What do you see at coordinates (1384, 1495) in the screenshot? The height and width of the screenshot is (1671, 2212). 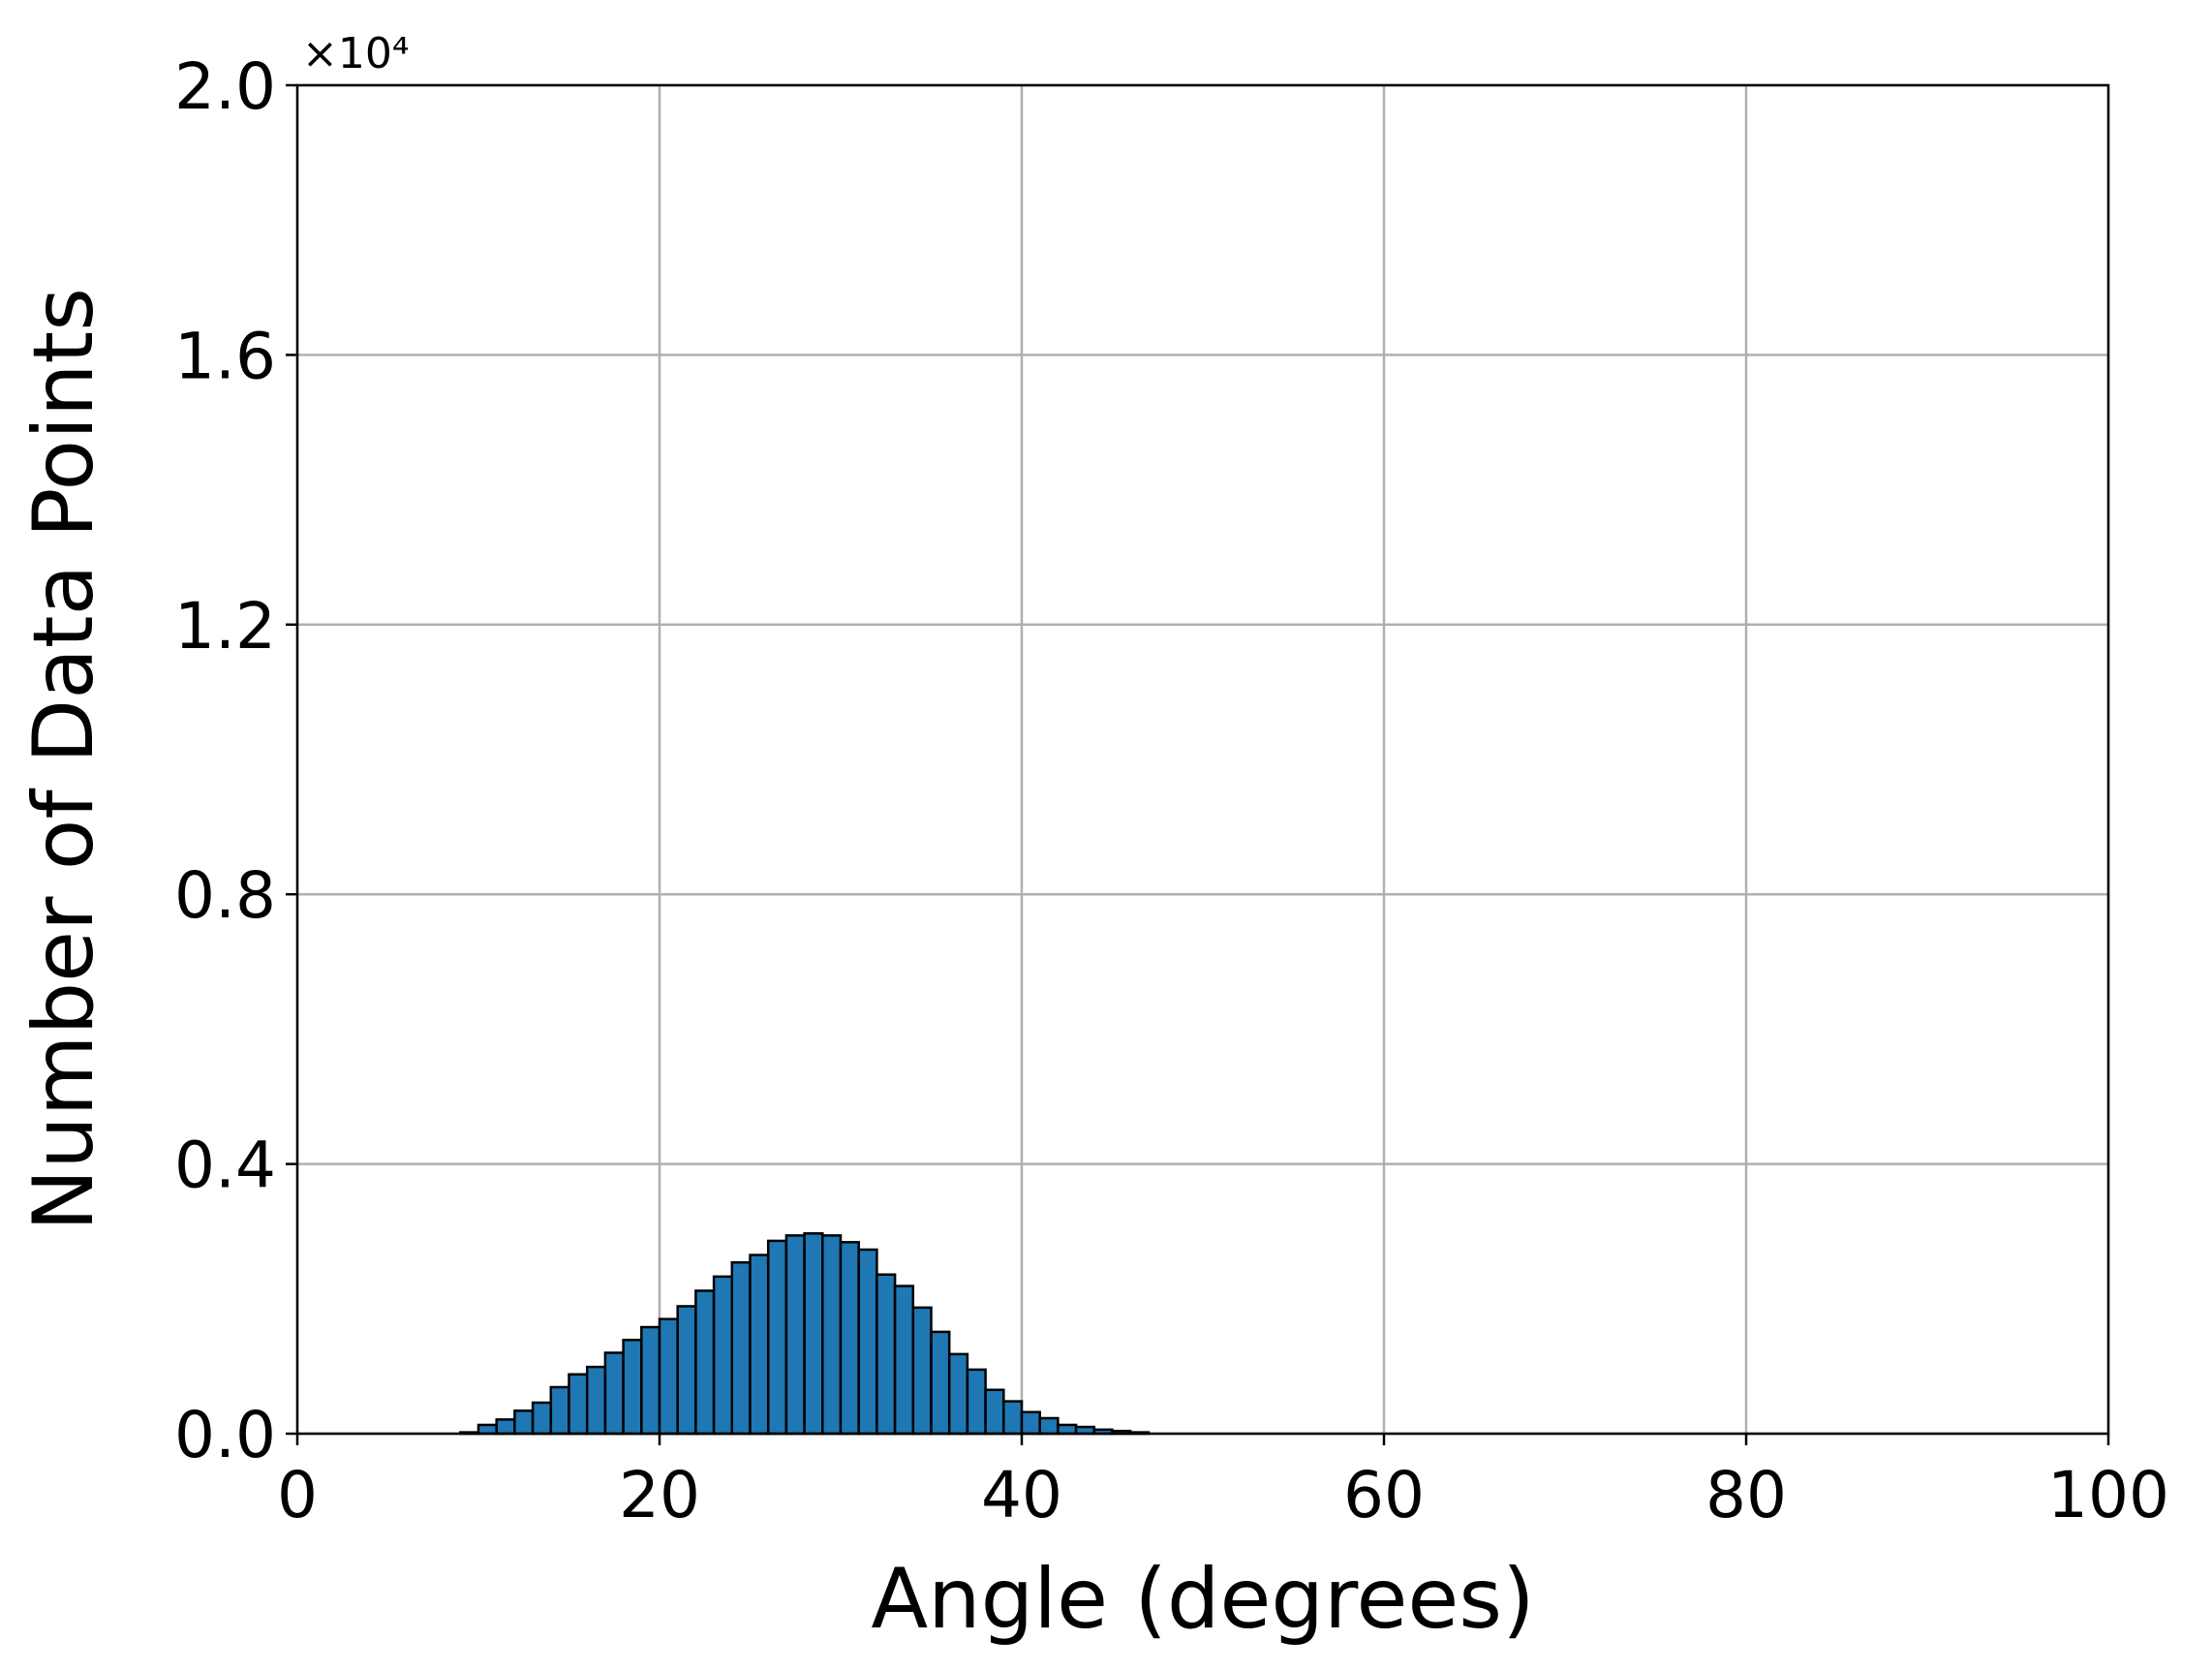 I see `x-tick-label: 60` at bounding box center [1384, 1495].